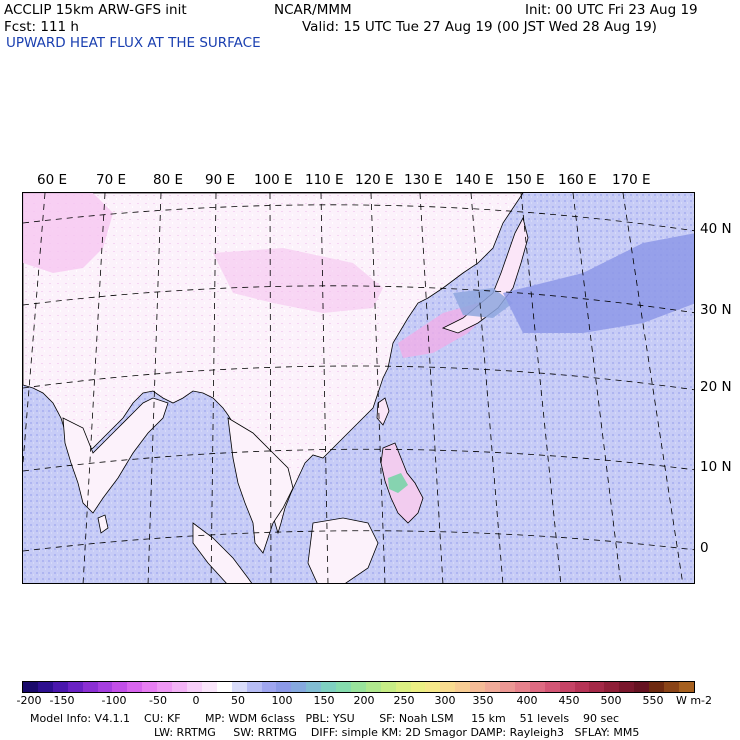 The width and height of the screenshot is (740, 740). I want to click on lat-label: 40 N, so click(716, 229).